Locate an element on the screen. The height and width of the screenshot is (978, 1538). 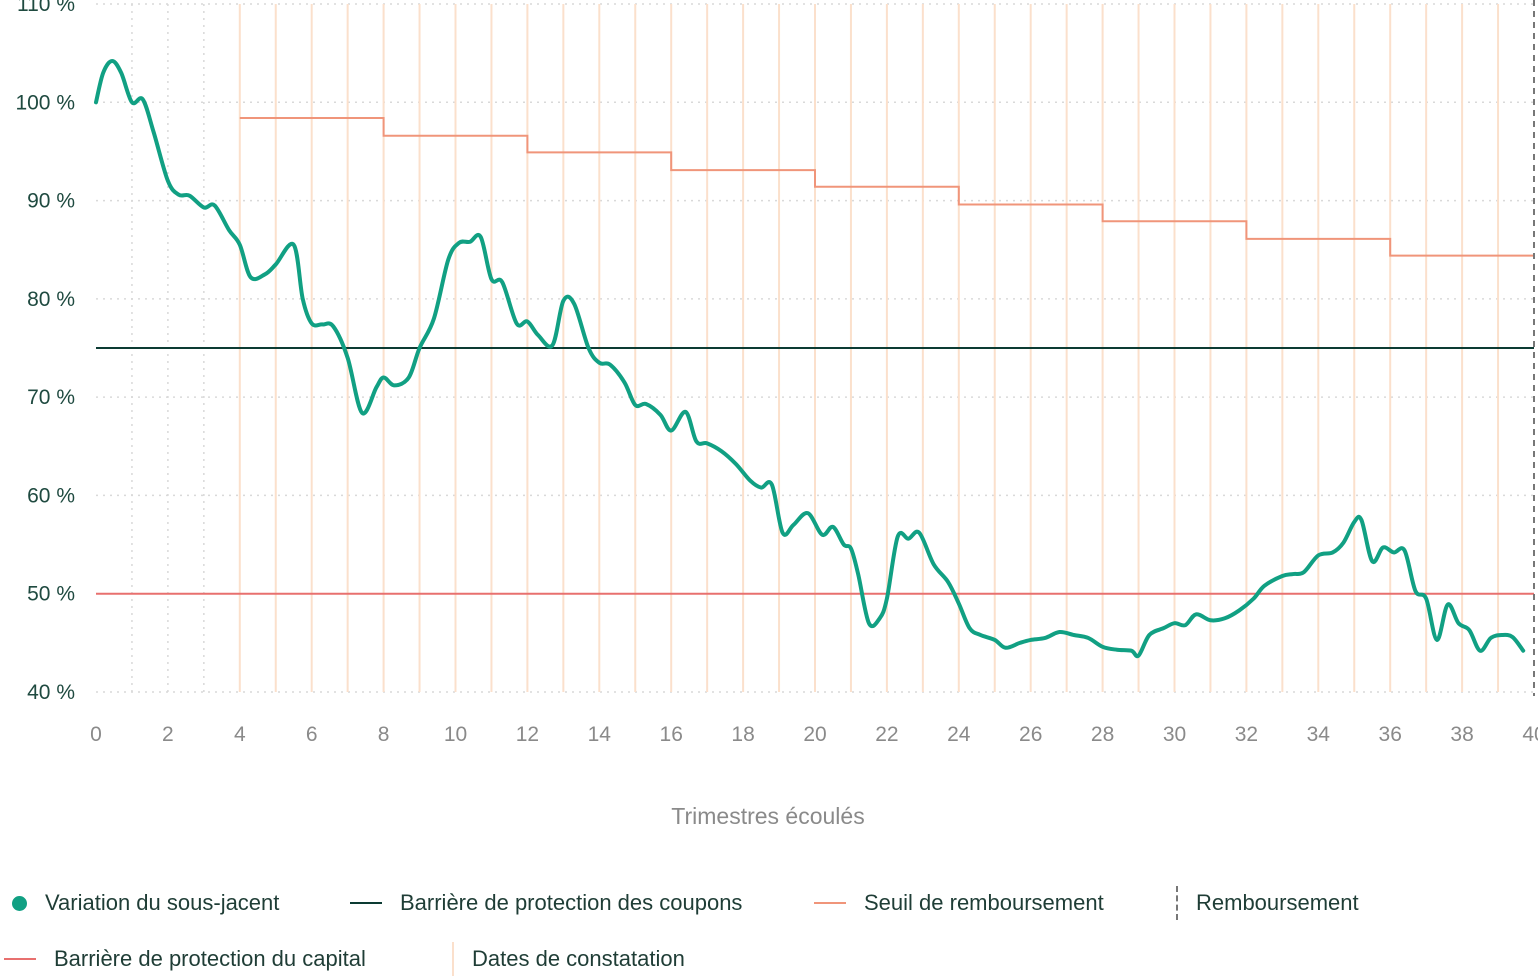
y-tick-label: 40 % is located at coordinates (51, 692).